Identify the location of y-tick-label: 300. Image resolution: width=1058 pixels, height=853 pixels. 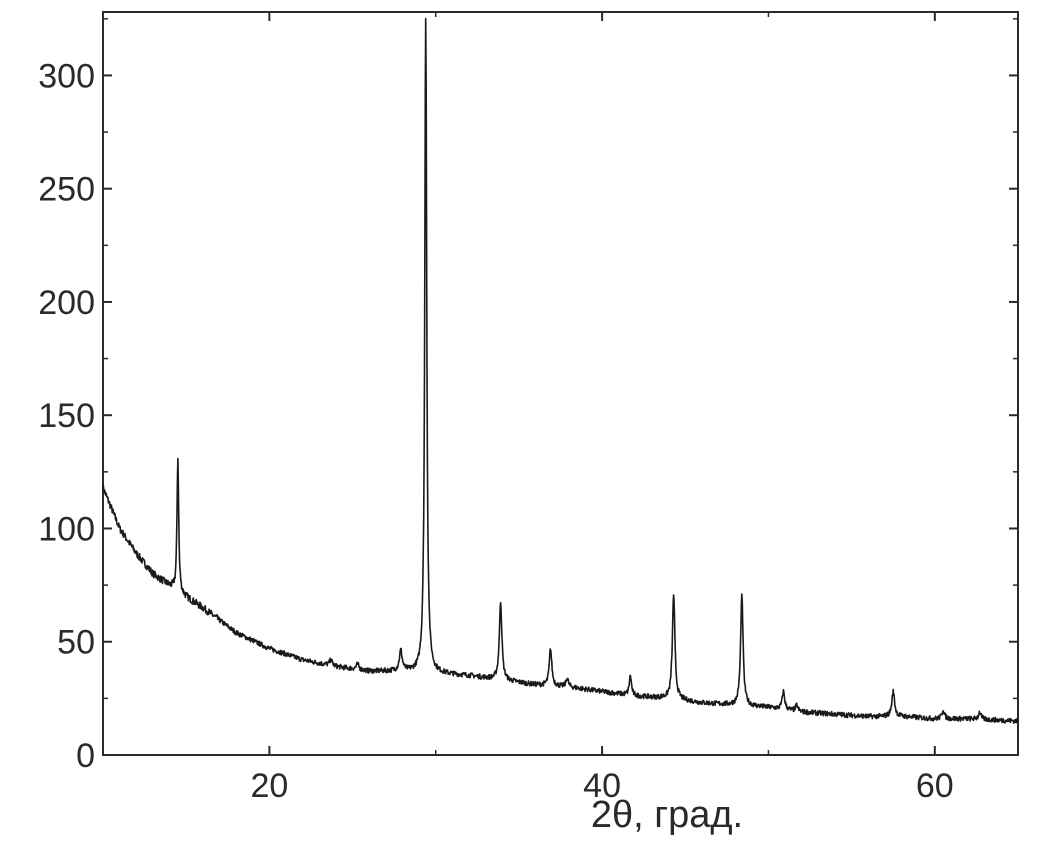
(66, 76).